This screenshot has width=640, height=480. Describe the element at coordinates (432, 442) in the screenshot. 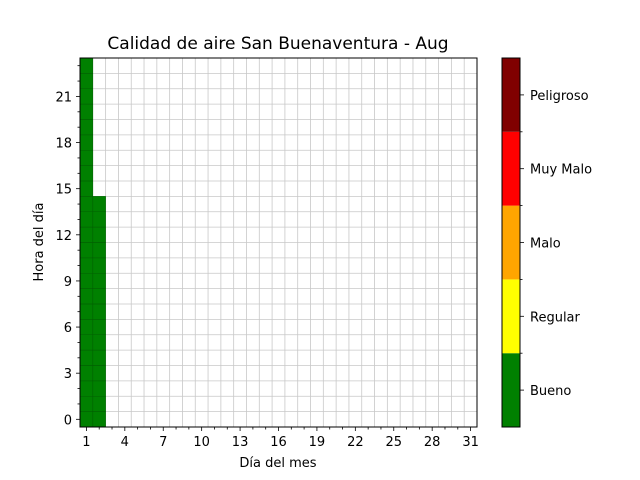

I see `x-tick-label: 28` at that location.